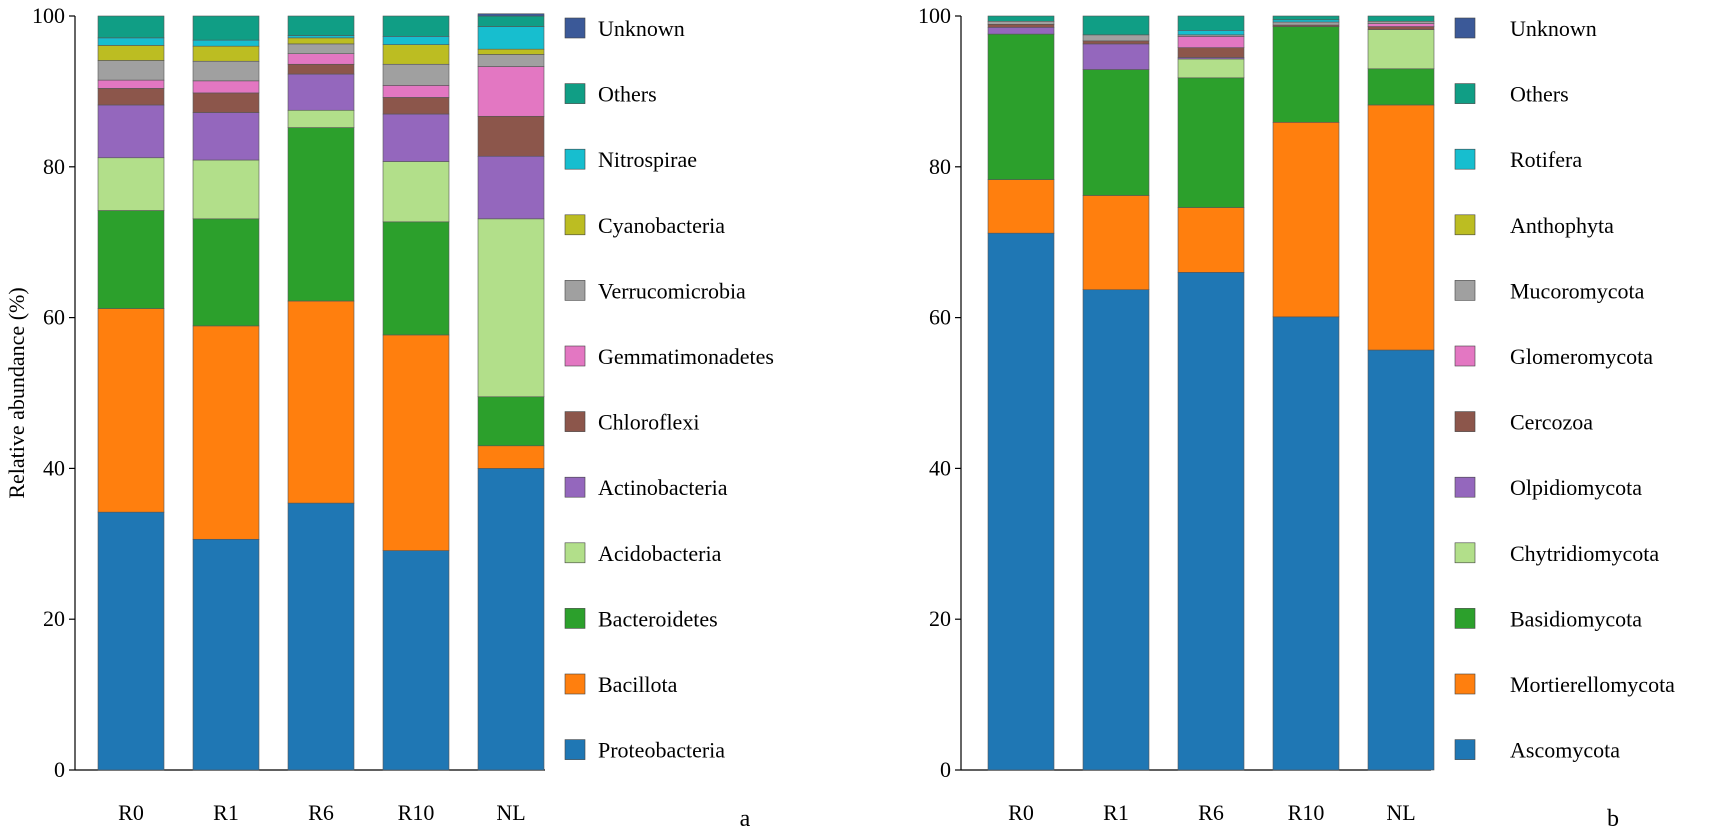 This screenshot has height=836, width=1713. What do you see at coordinates (48, 15) in the screenshot?
I see `y-tick-label: 100` at bounding box center [48, 15].